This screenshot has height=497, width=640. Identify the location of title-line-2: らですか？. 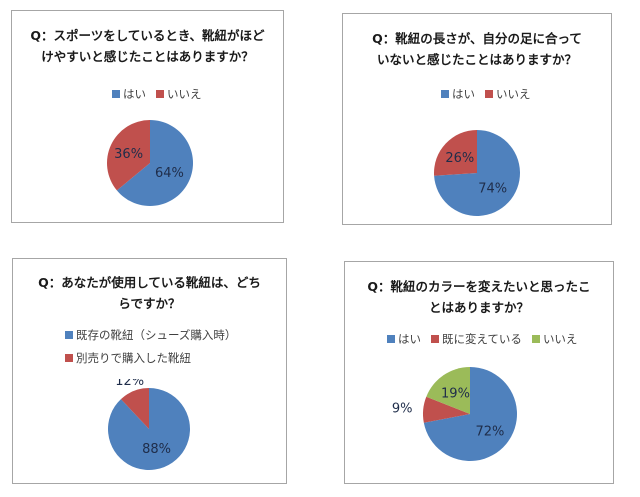
(149, 303).